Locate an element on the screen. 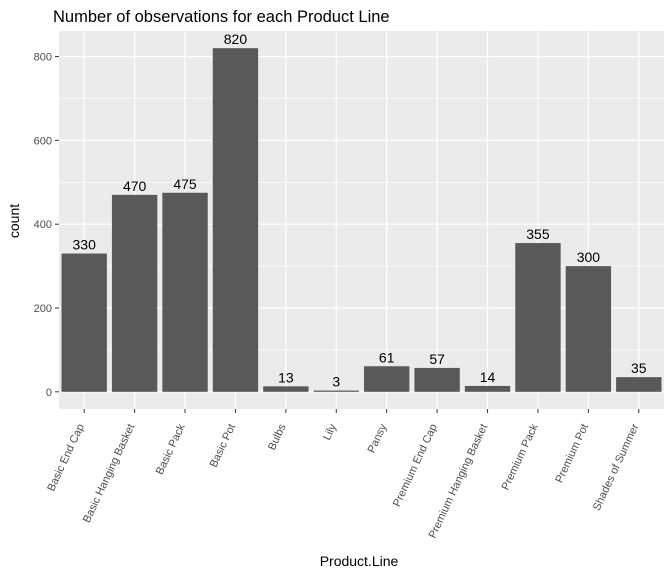 This screenshot has height=576, width=672. x-tick-label: Basic End Cap is located at coordinates (66, 457).